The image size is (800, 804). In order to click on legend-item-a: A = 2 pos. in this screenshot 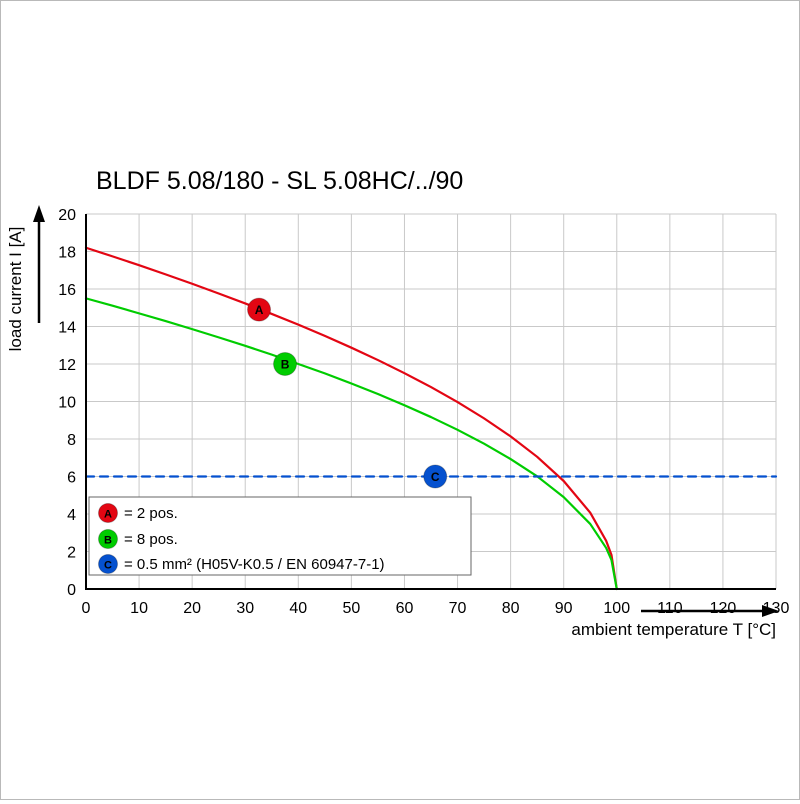, I will do `click(138, 513)`.